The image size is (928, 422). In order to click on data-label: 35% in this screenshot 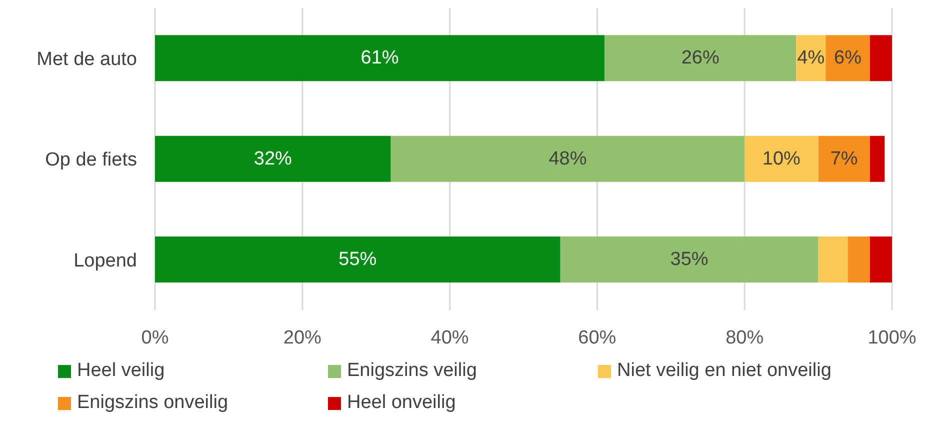, I will do `click(689, 259)`.